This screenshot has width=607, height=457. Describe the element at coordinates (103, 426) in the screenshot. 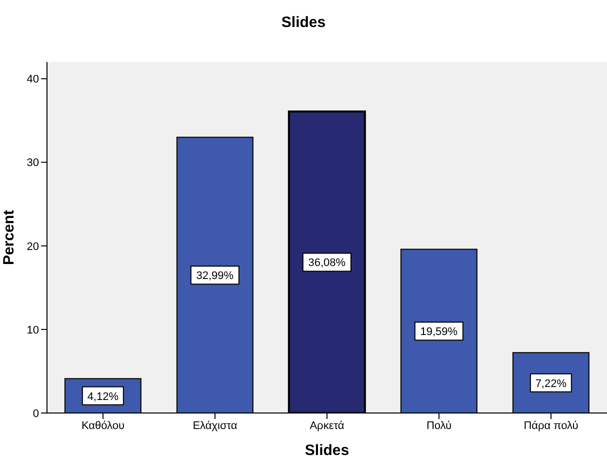

I see `x-tick-label: Καθόλου` at that location.